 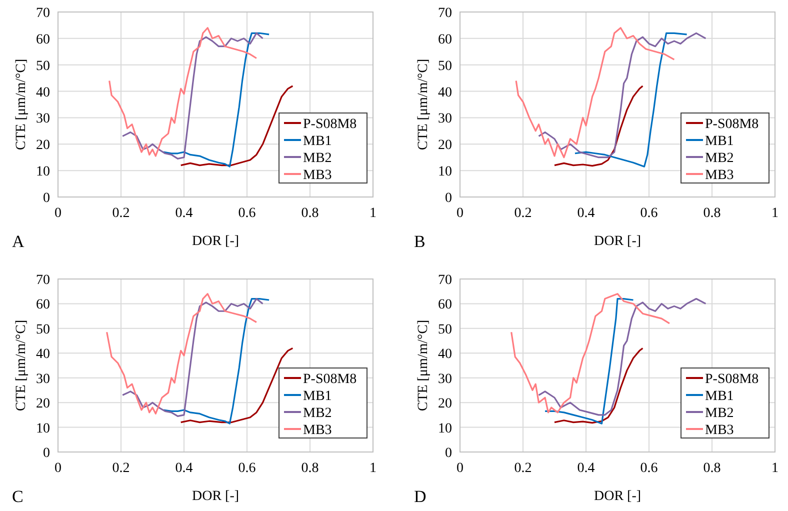 What do you see at coordinates (18, 241) in the screenshot?
I see `text: A` at bounding box center [18, 241].